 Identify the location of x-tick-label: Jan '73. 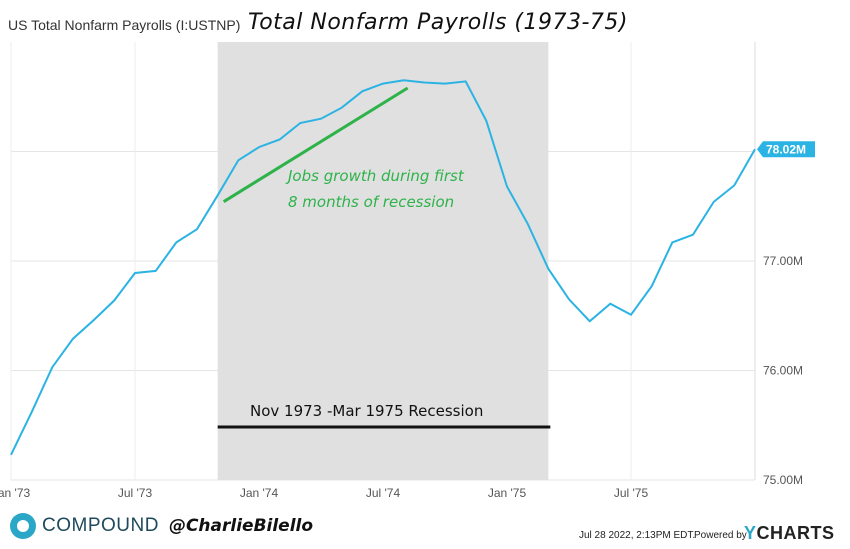
(15, 493).